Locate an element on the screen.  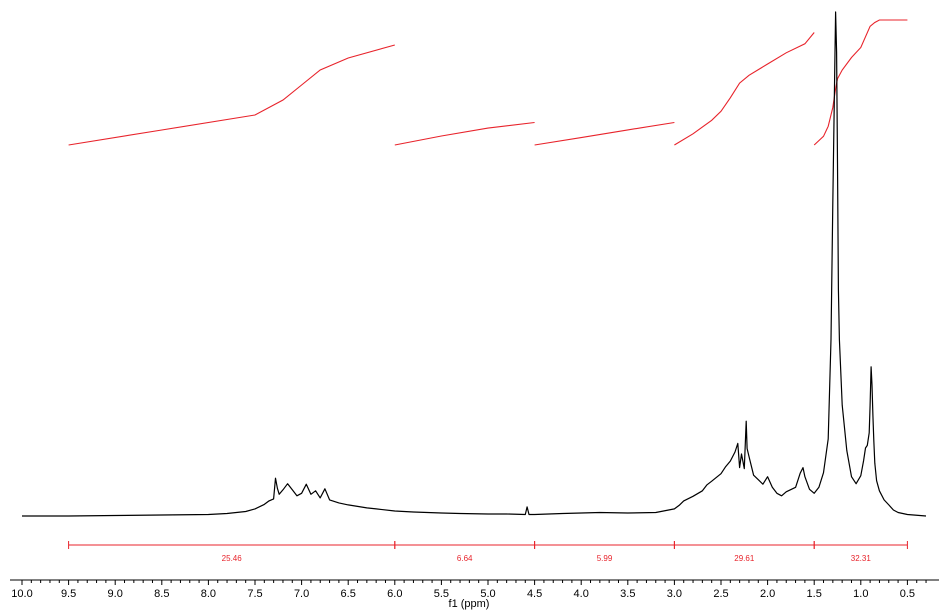
x-tick-label: 0.5 is located at coordinates (907, 594).